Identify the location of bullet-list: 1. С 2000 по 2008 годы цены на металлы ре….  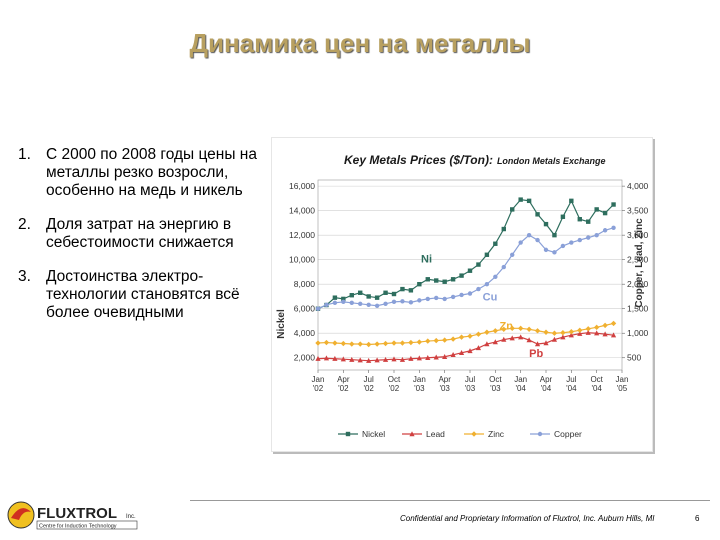
(144, 242).